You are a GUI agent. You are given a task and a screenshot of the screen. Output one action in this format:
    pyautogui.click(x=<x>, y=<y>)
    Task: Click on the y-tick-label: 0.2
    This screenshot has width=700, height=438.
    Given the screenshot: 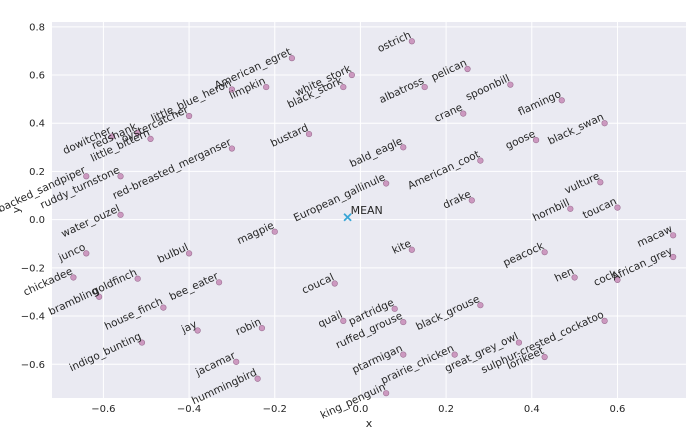 What is the action you would take?
    pyautogui.click(x=37, y=172)
    